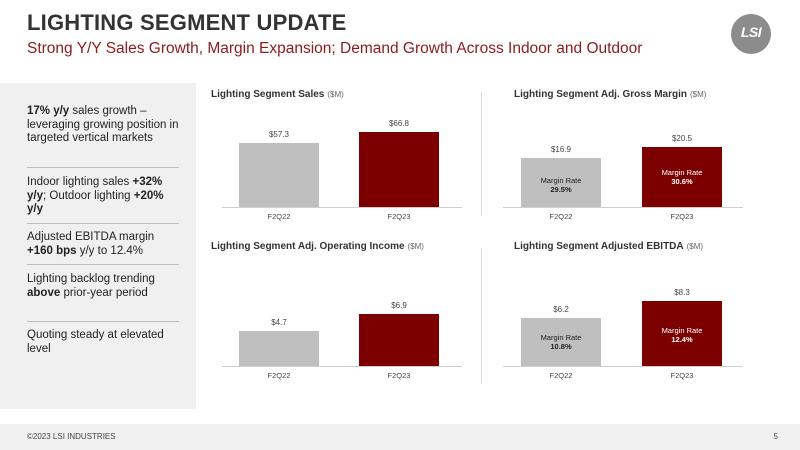  I want to click on margin-rate-value: 12.4%, so click(682, 339).